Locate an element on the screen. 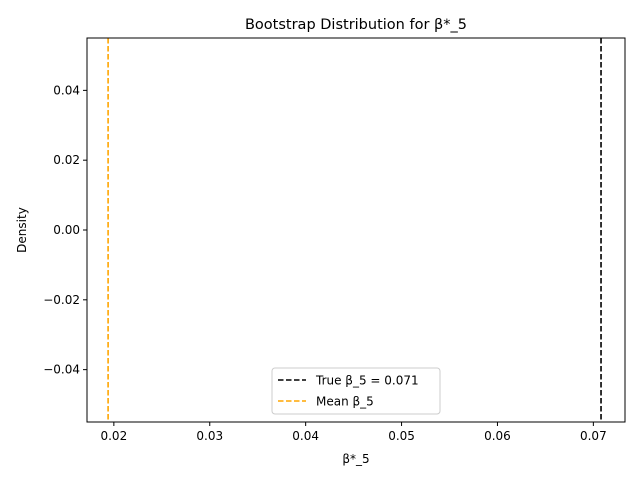 Image resolution: width=640 pixels, height=480 pixels. x-axis-label: β*_5 is located at coordinates (355, 459).